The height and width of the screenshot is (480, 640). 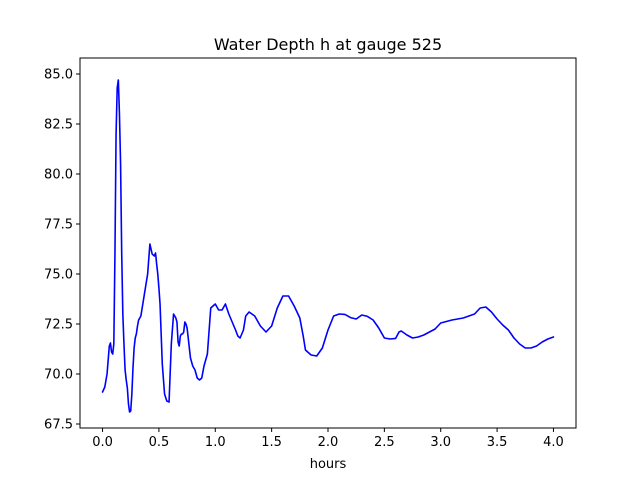 What do you see at coordinates (58, 425) in the screenshot?
I see `y-tick-label: 67.5` at bounding box center [58, 425].